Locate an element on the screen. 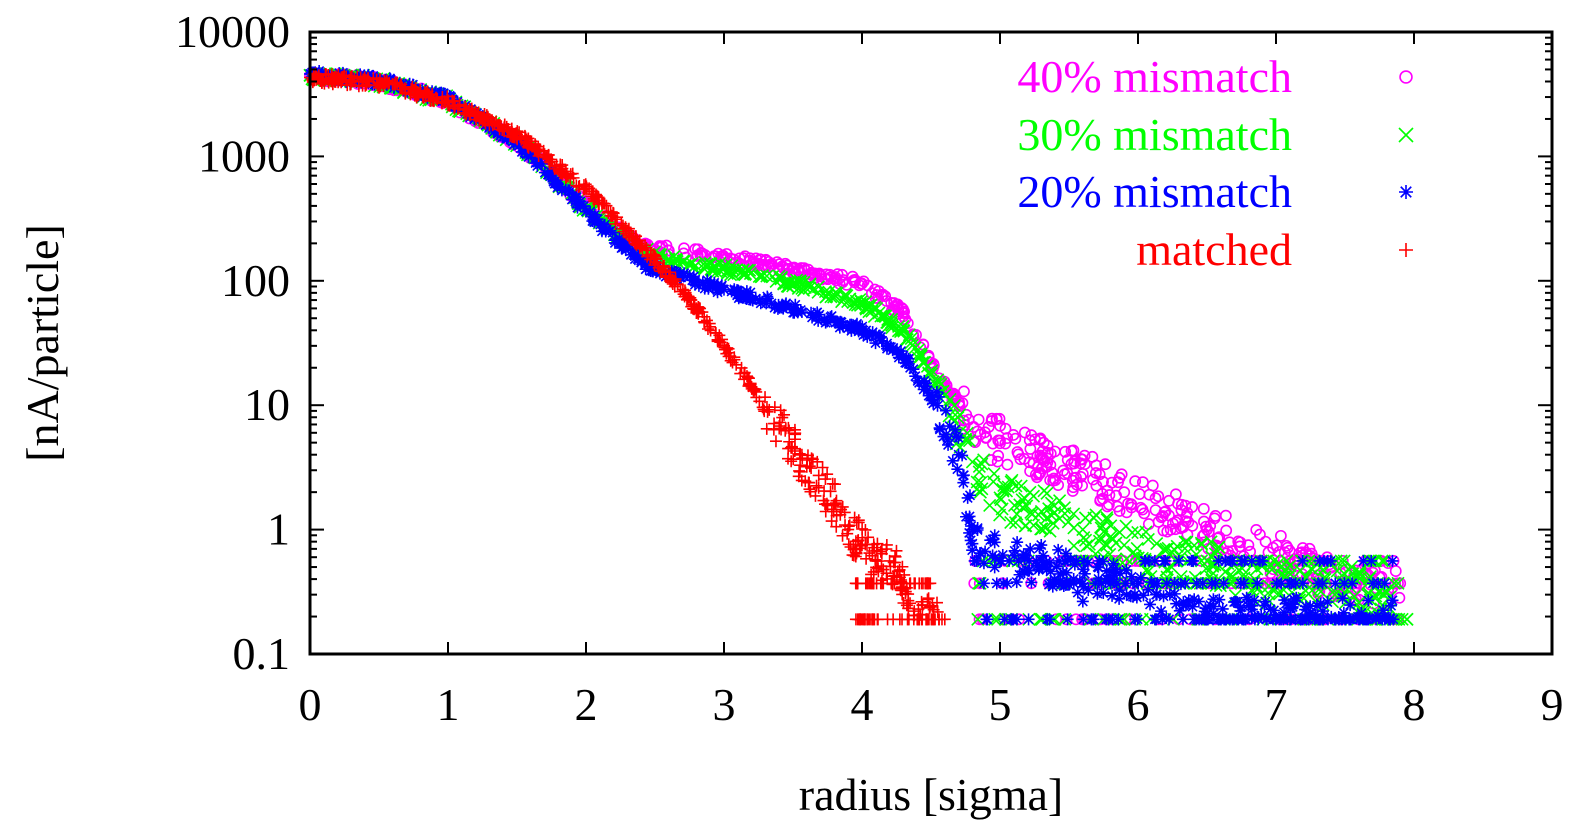 The height and width of the screenshot is (829, 1570). legend-label: matched is located at coordinates (1214, 249).